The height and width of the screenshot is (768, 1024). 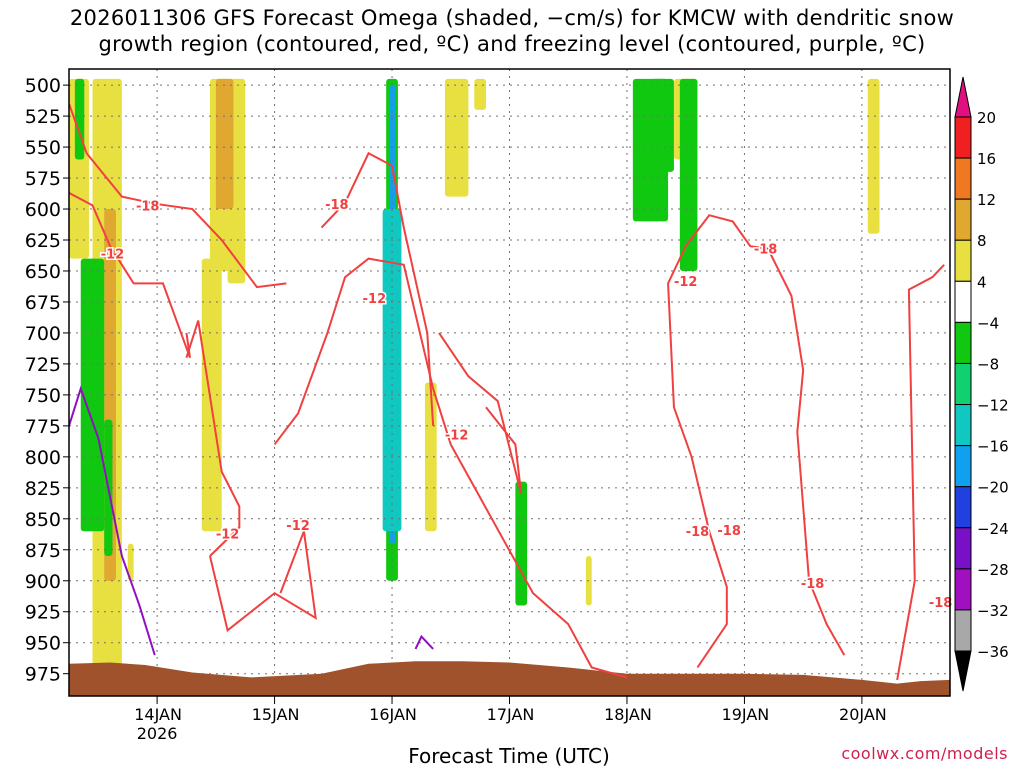 What do you see at coordinates (148, 206) in the screenshot?
I see `dgz-label-0: -18` at bounding box center [148, 206].